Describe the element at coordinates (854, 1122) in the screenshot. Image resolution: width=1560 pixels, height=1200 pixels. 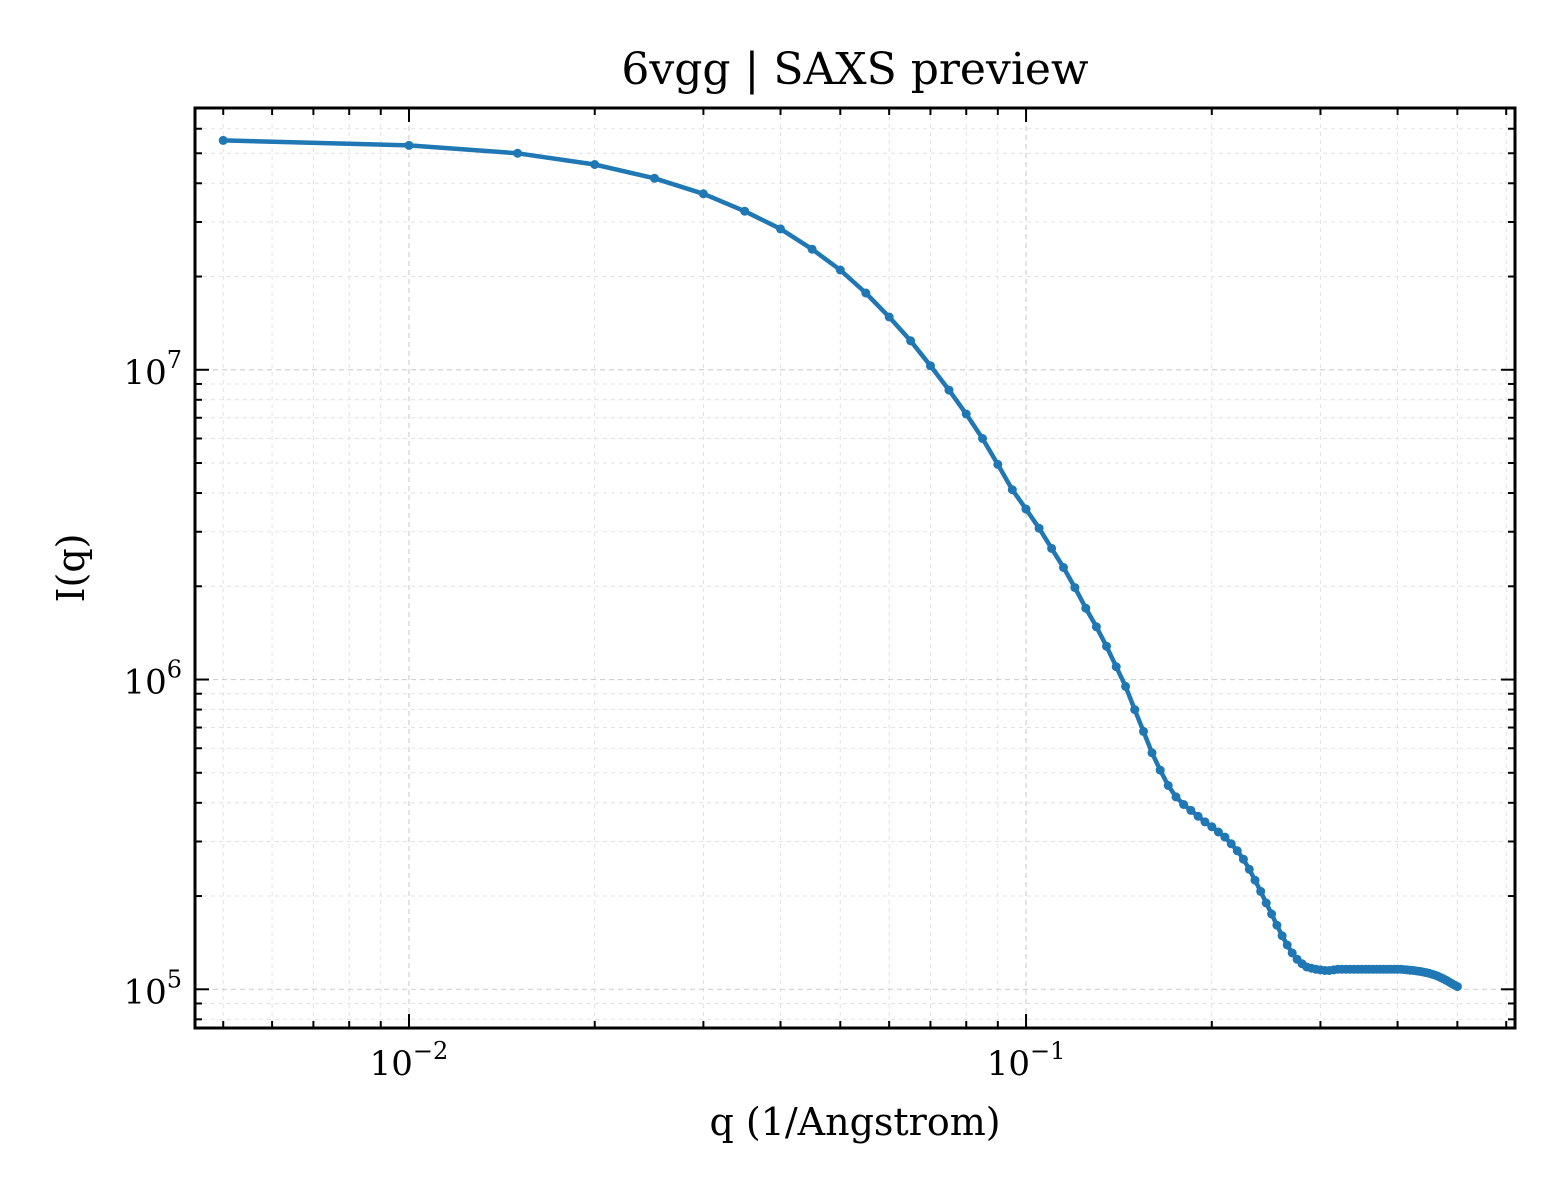
I see `x-axis-label: q (1/Angstrom)` at that location.